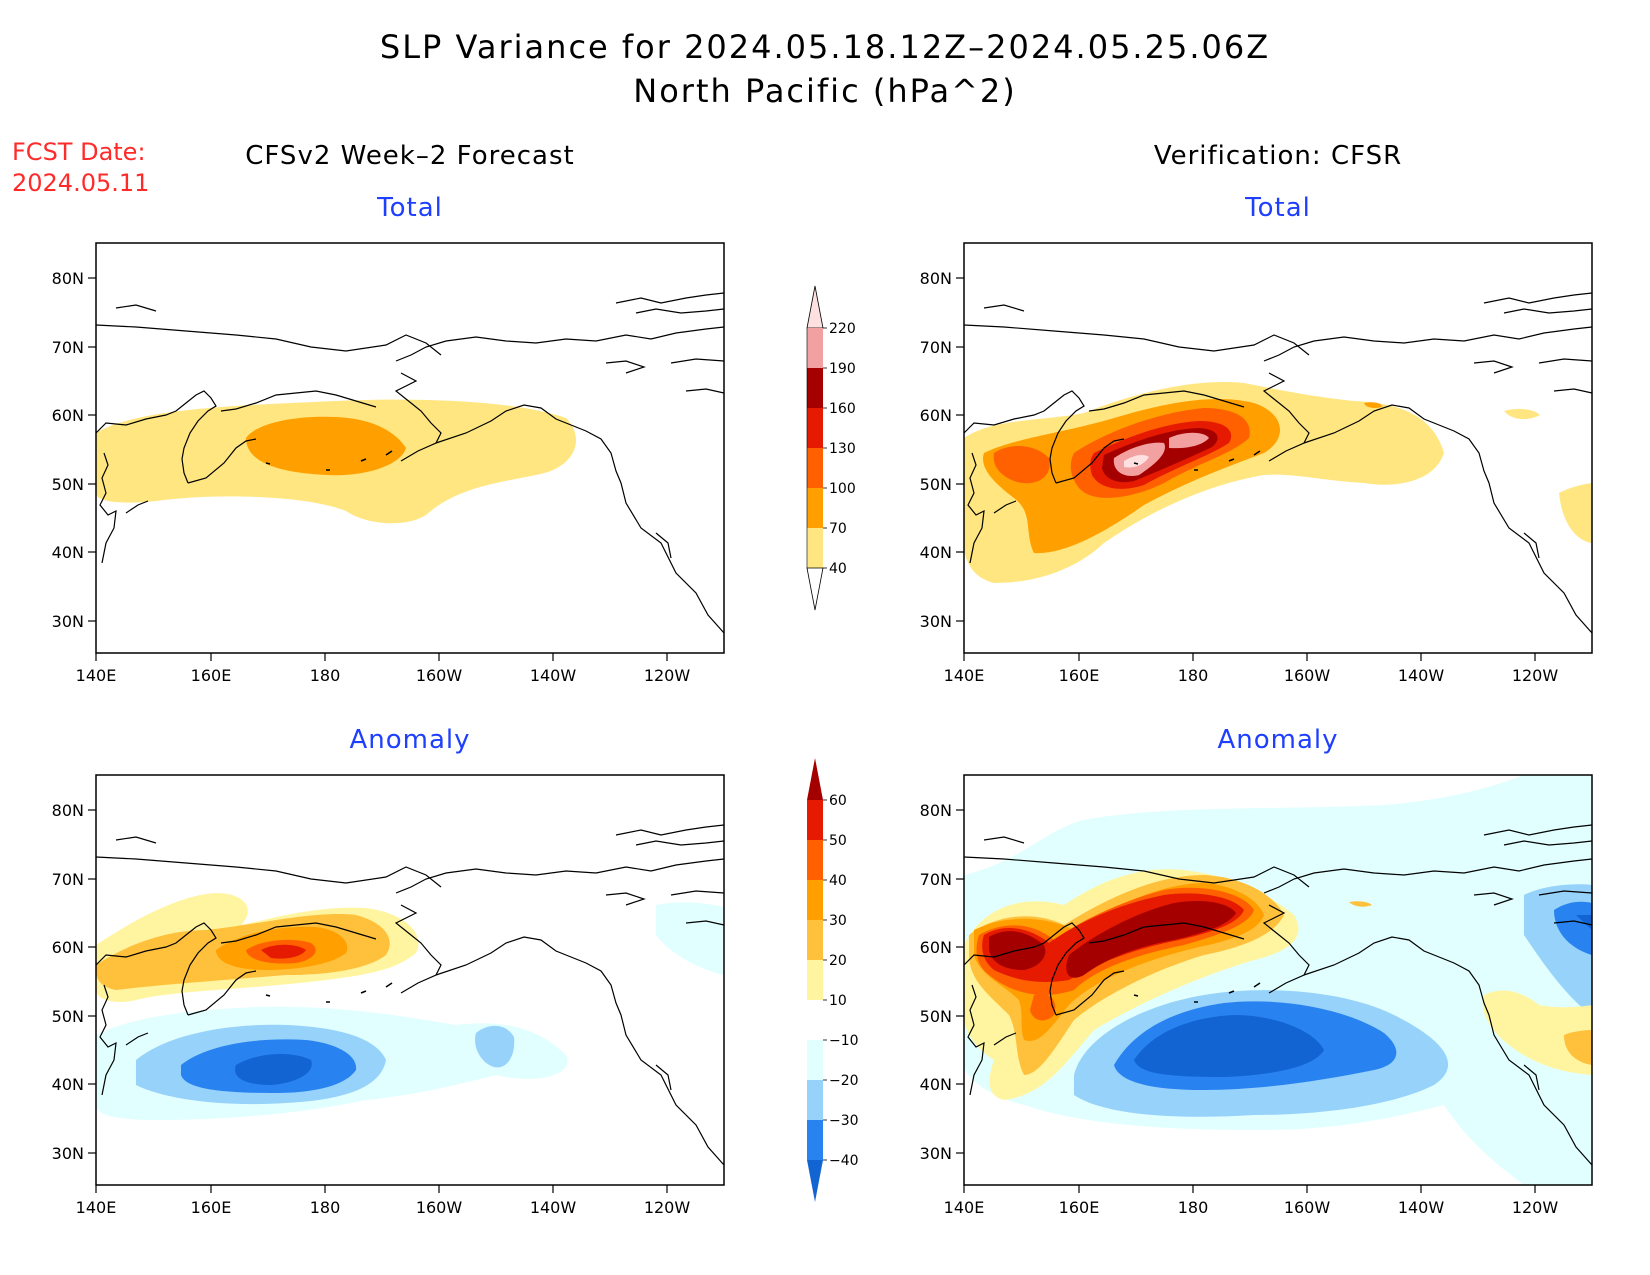 This screenshot has width=1650, height=1275. What do you see at coordinates (68, 1016) in the screenshot?
I see `forecast-anomaly-lat-label: 50N` at bounding box center [68, 1016].